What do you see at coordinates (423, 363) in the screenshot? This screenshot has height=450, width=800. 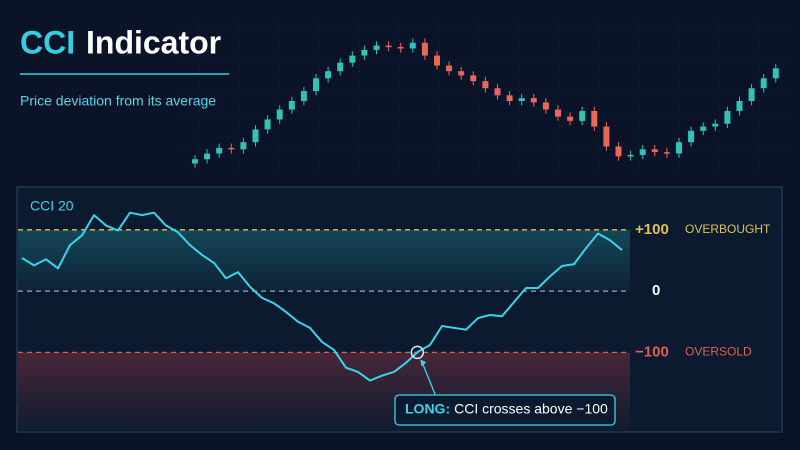 I see `annotation-arrowhead` at bounding box center [423, 363].